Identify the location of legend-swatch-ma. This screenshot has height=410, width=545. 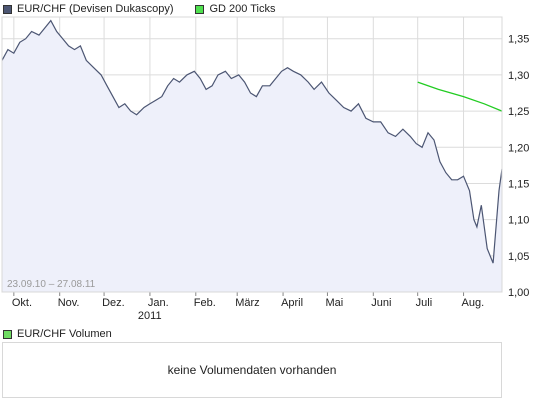
(200, 9).